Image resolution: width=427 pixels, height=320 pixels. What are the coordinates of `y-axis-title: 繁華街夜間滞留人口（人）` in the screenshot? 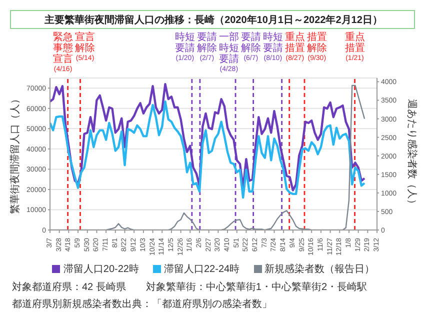 It's located at (15, 154).